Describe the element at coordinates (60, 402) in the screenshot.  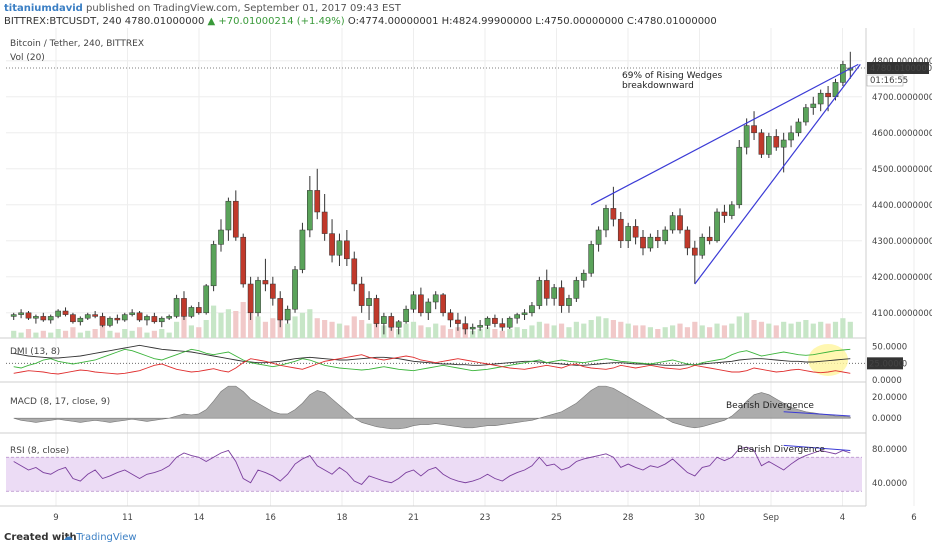
I see `macd-label: MACD (8, 17, close, 9)` at that location.